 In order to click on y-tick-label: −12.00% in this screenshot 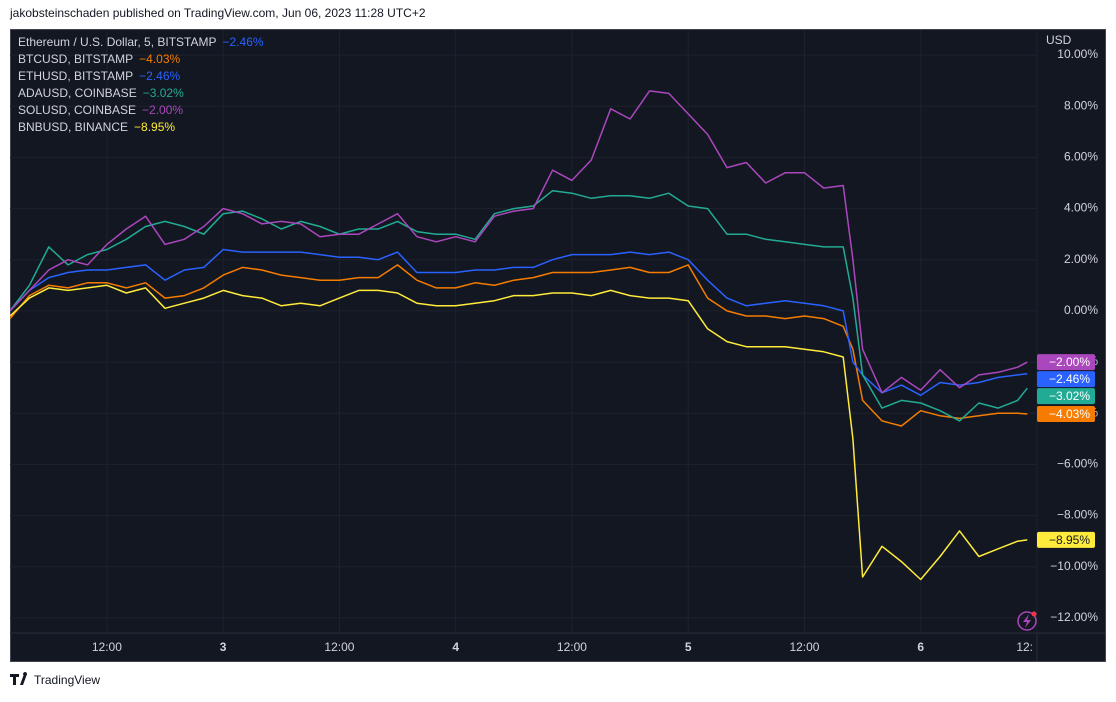, I will do `click(1074, 617)`.